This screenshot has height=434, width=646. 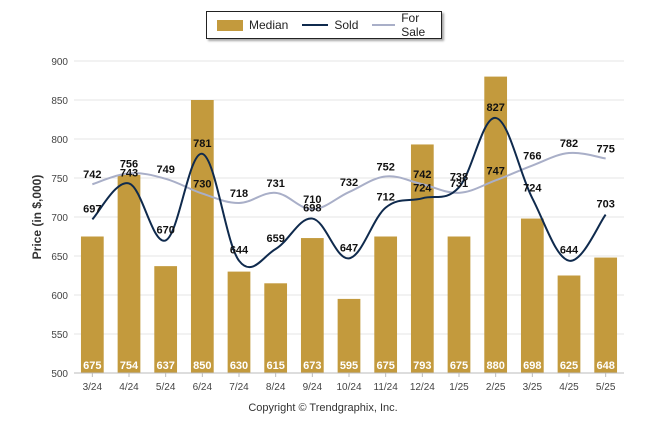 I want to click on y-tick-label: 700, so click(x=59, y=218).